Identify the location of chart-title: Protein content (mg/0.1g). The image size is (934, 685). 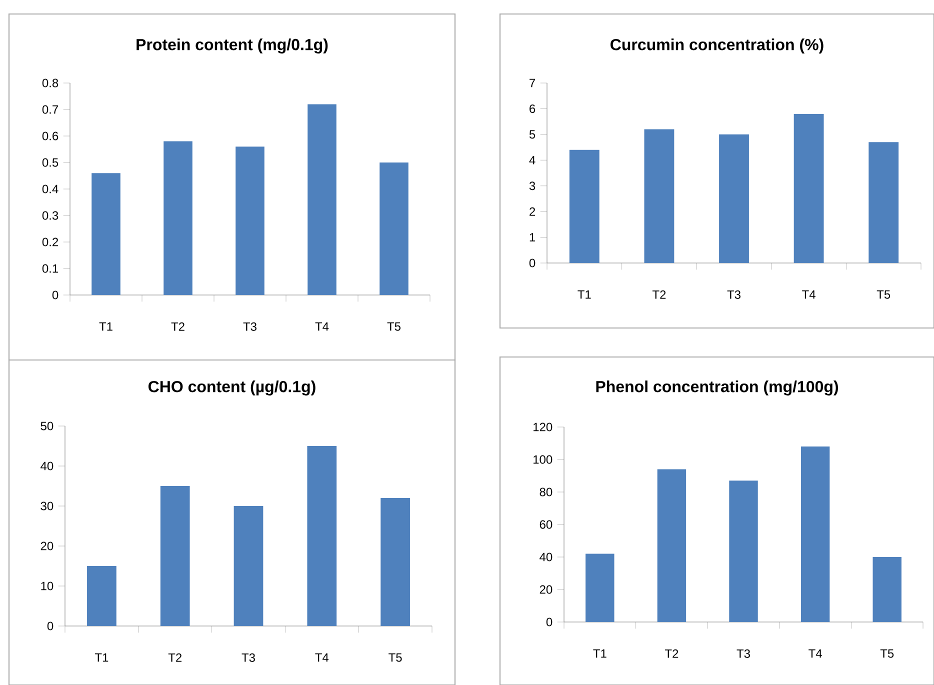
(232, 46).